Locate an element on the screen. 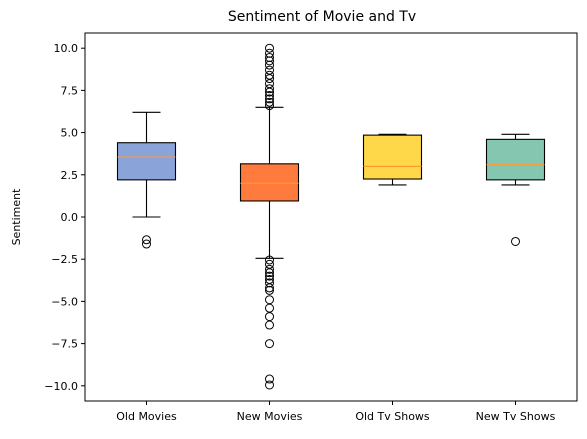 The width and height of the screenshot is (587, 439). box-new-tv-shows is located at coordinates (515, 159).